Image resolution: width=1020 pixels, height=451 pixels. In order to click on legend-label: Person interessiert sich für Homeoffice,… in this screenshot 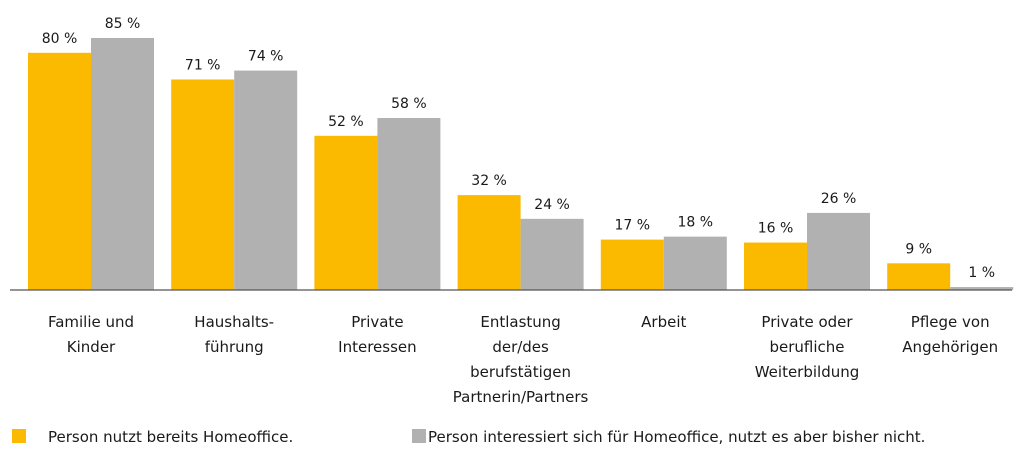, I will do `click(676, 437)`.